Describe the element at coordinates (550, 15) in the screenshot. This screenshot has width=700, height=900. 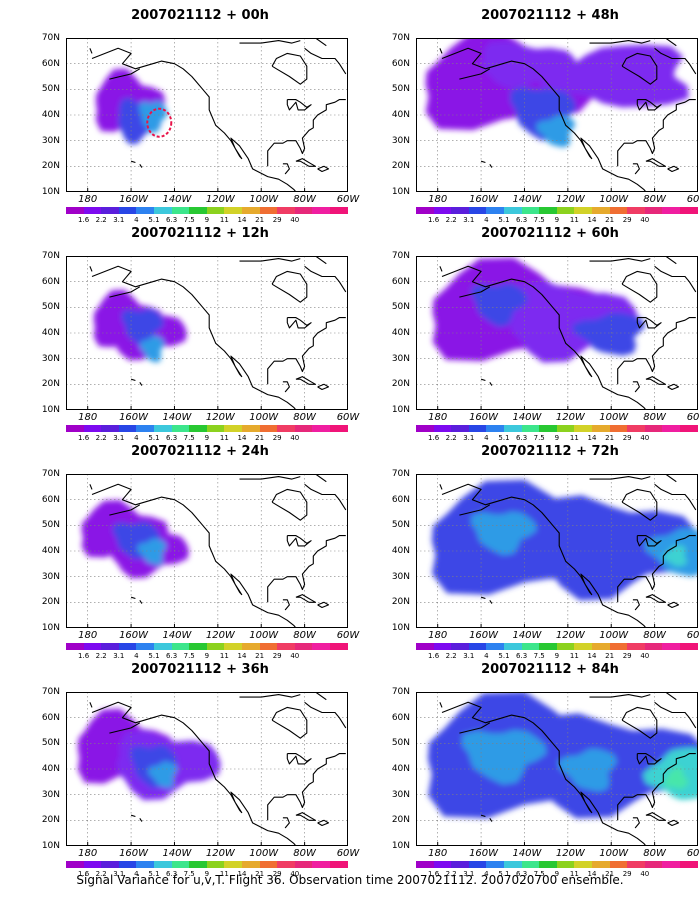
I see `panel-title: 2007021112 + 48h` at that location.